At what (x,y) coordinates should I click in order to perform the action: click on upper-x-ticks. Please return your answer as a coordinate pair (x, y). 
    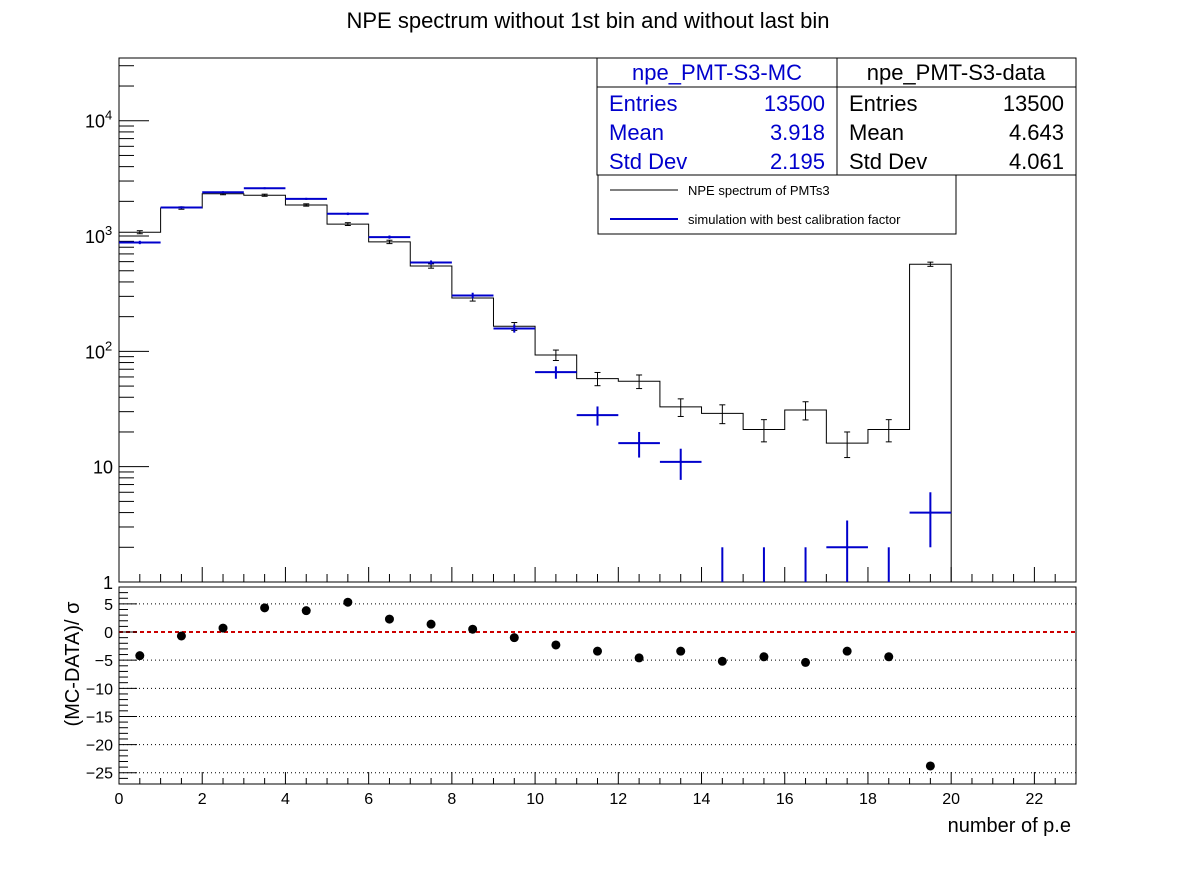
    Looking at the image, I should click on (597, 574).